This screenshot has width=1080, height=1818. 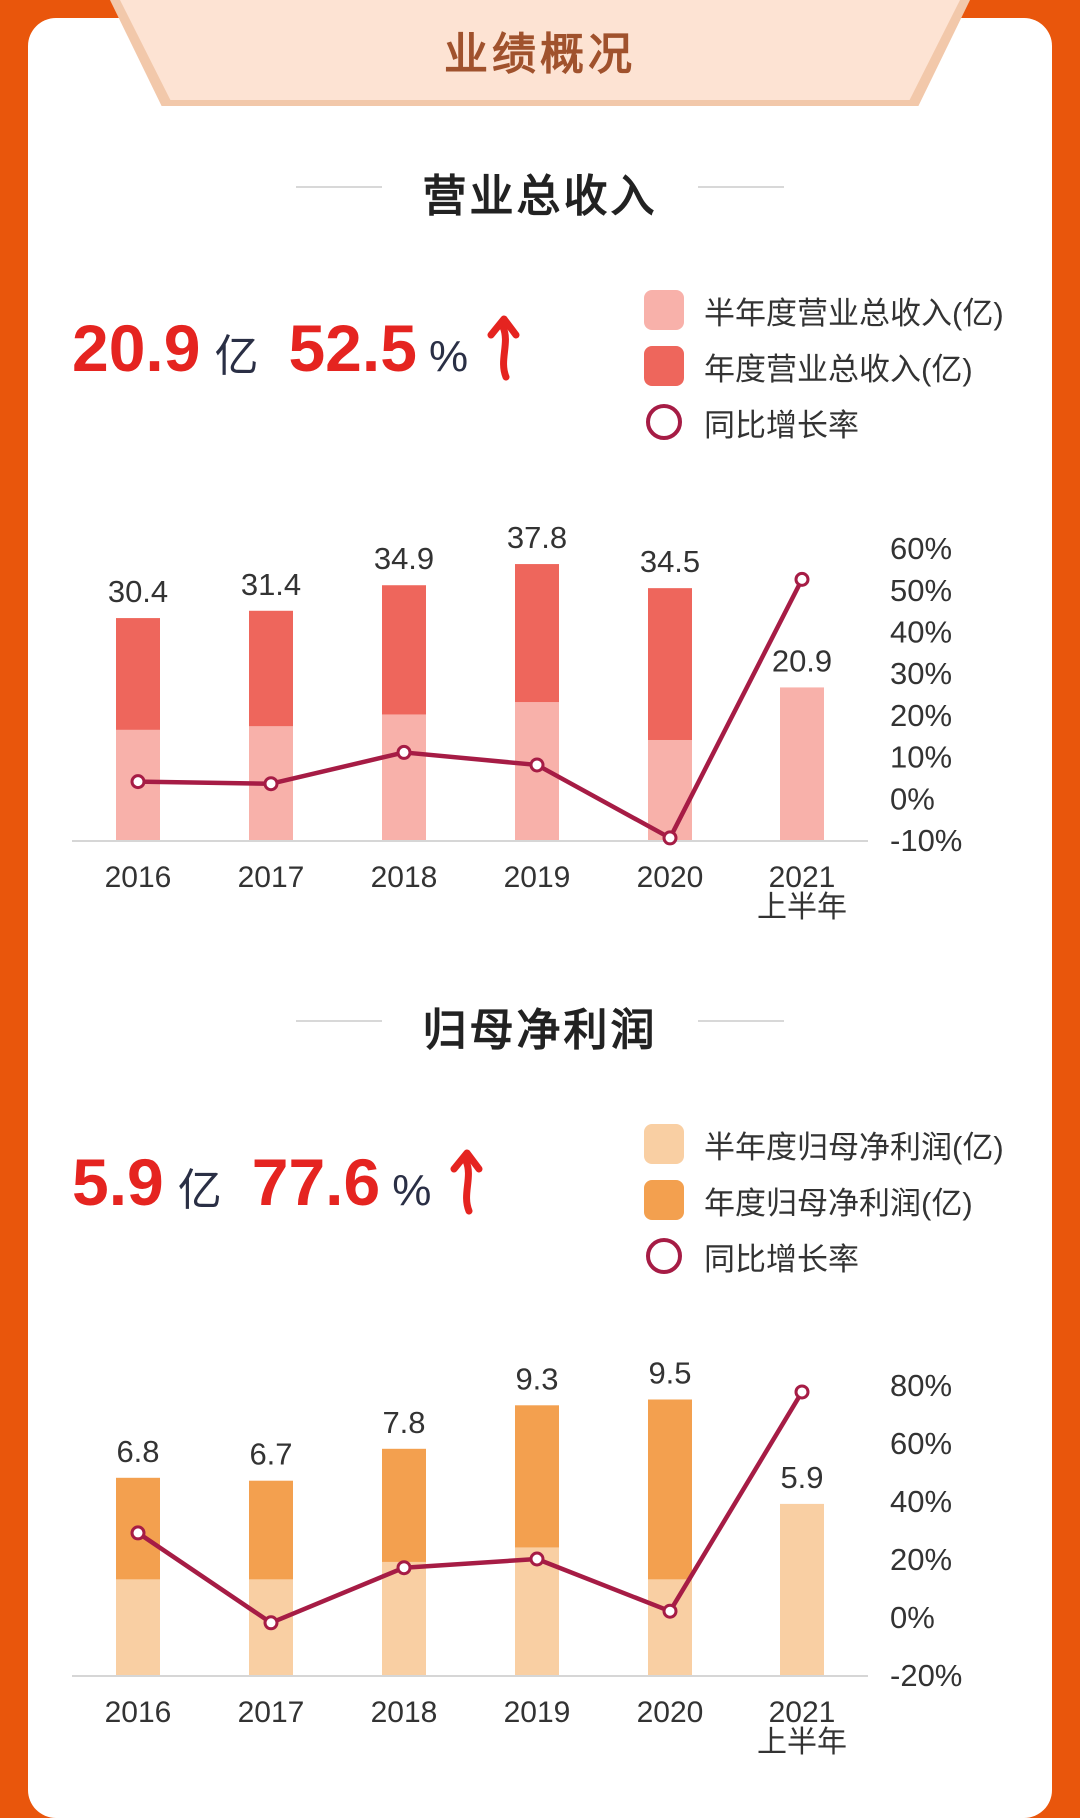 What do you see at coordinates (118, 1182) in the screenshot?
I see `kpi-value: 5.9` at bounding box center [118, 1182].